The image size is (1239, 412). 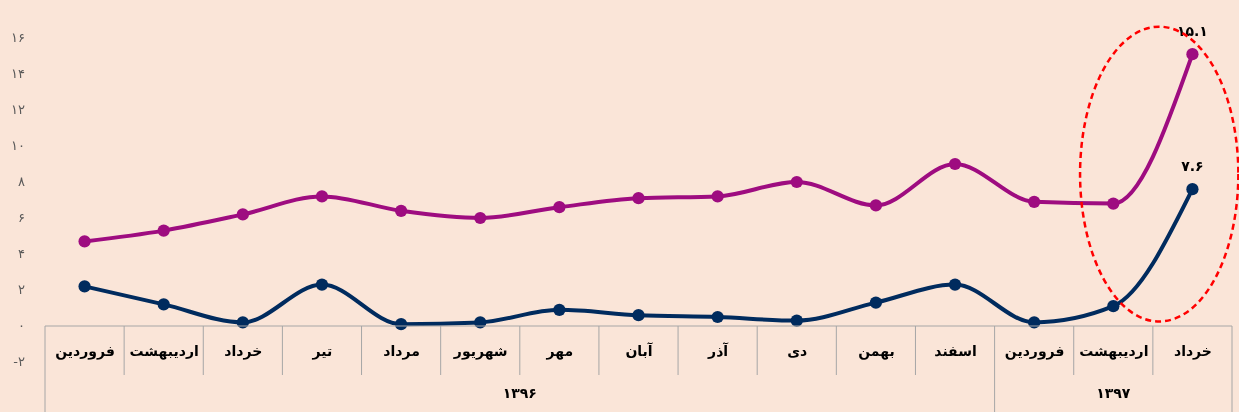 What do you see at coordinates (876, 351) in the screenshot?
I see `x-tick-label: بهمن` at bounding box center [876, 351].